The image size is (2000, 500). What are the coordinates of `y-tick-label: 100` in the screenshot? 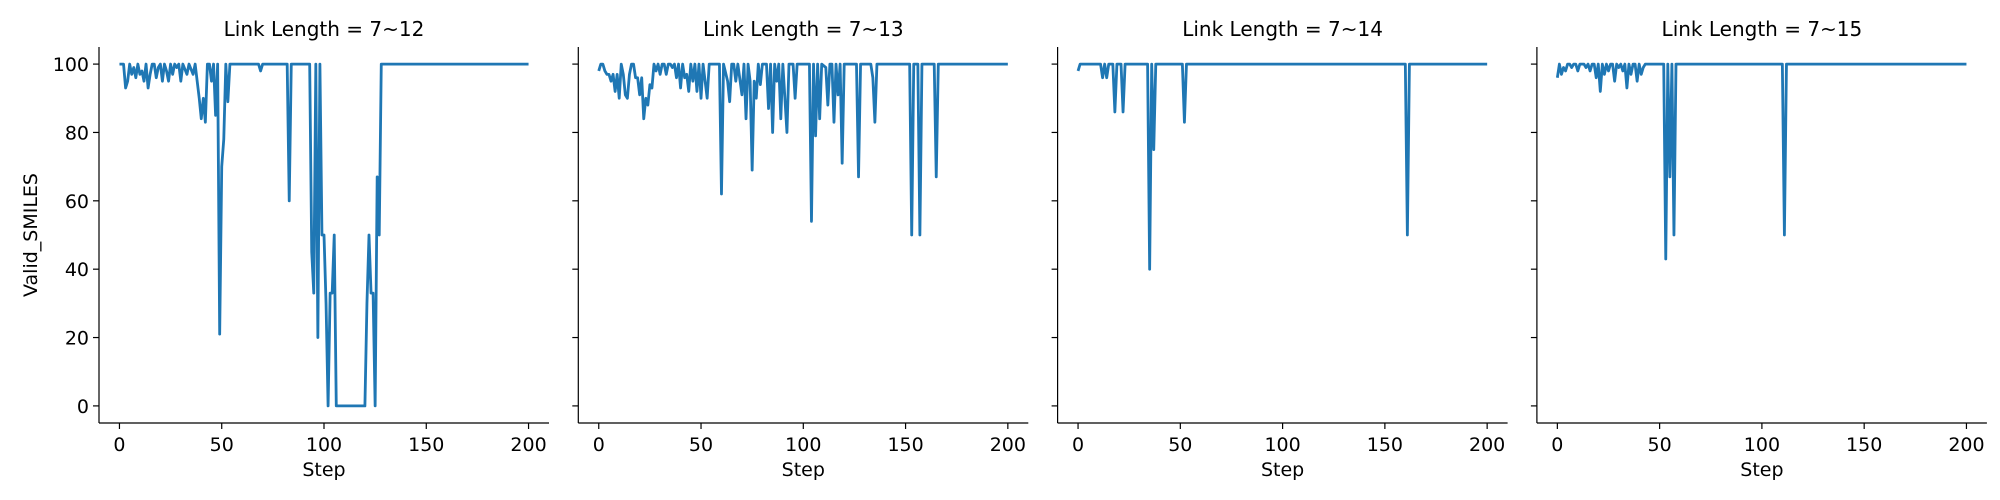 It's located at (71, 65).